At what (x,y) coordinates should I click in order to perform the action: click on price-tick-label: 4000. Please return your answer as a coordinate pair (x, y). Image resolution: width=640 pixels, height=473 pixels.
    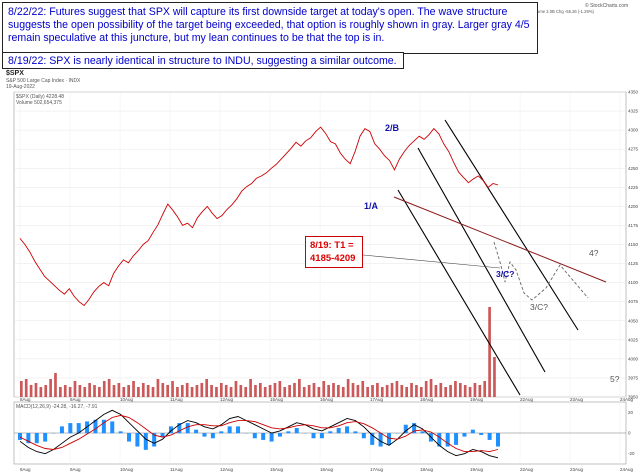
    Looking at the image, I should click on (633, 358).